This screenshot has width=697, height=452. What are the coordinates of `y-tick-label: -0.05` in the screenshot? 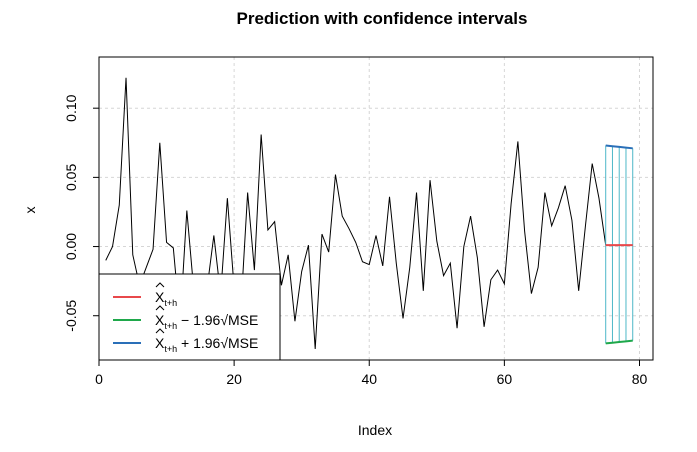 It's located at (71, 316).